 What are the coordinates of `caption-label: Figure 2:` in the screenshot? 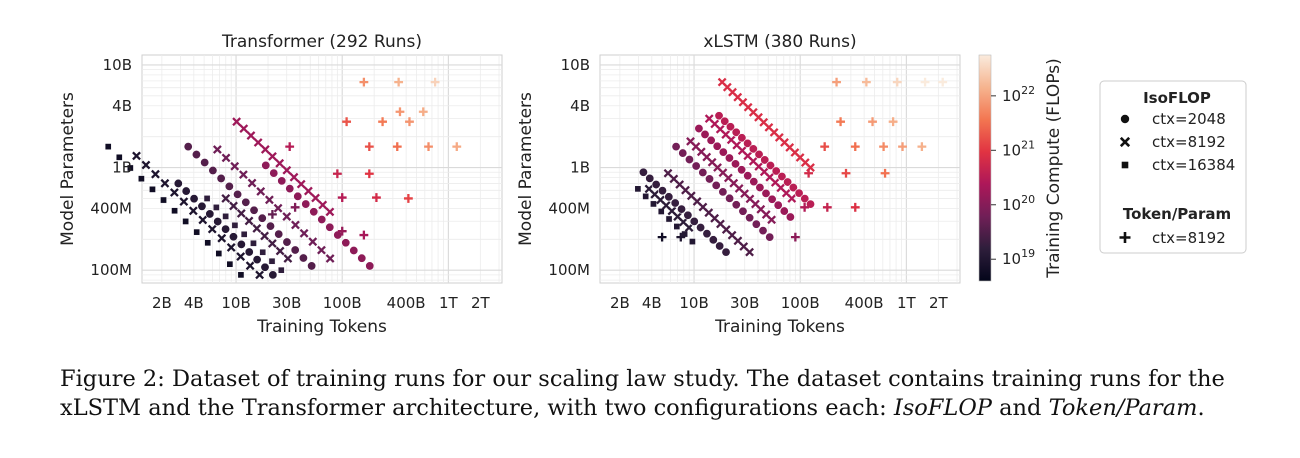 It's located at (112, 379).